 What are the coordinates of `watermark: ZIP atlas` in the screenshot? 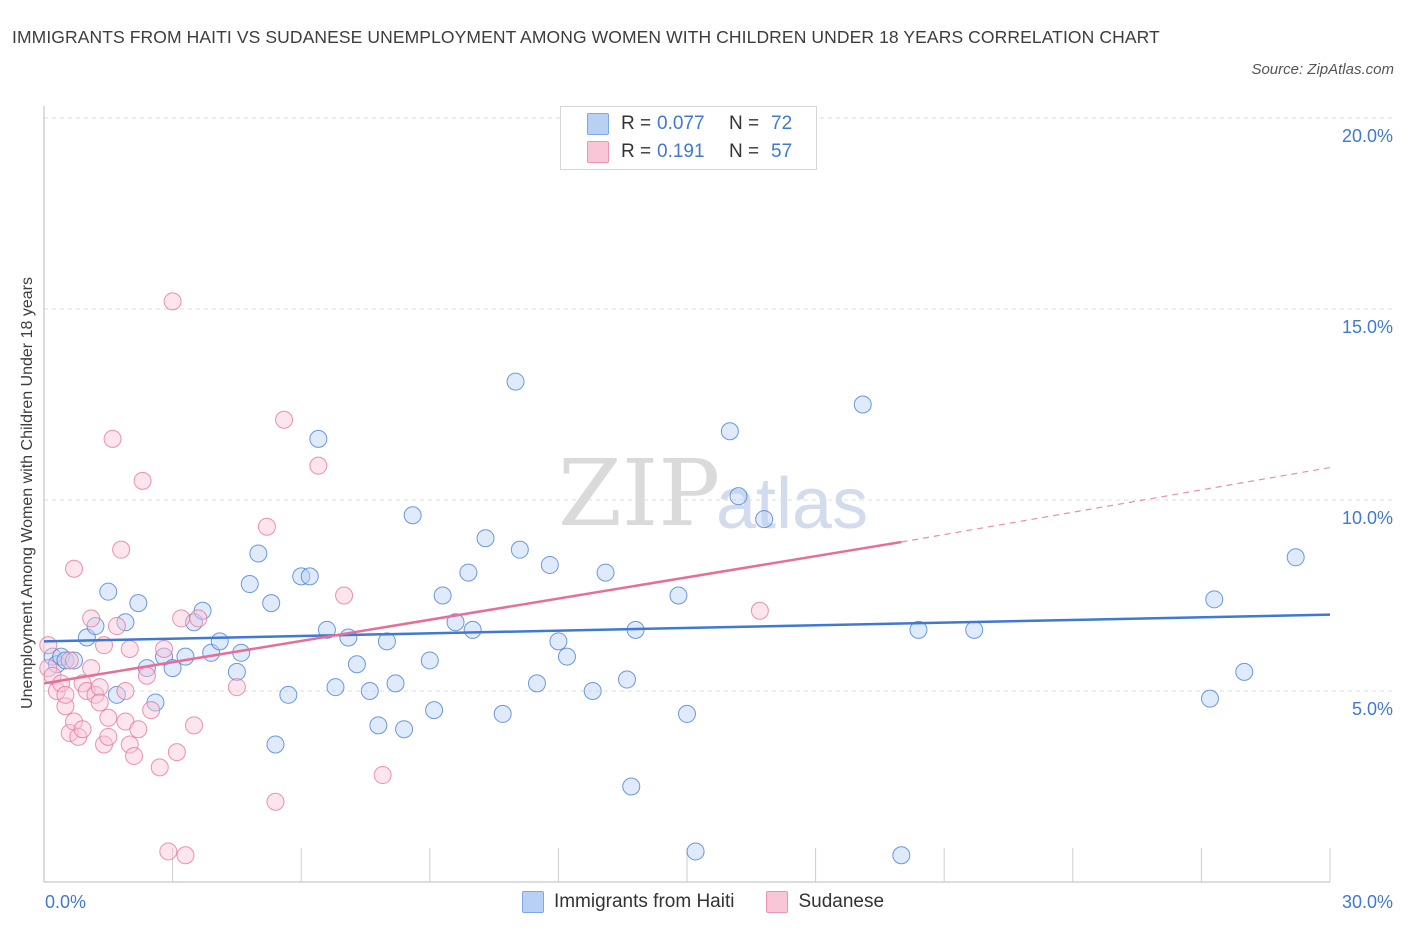 It's located at (713, 493).